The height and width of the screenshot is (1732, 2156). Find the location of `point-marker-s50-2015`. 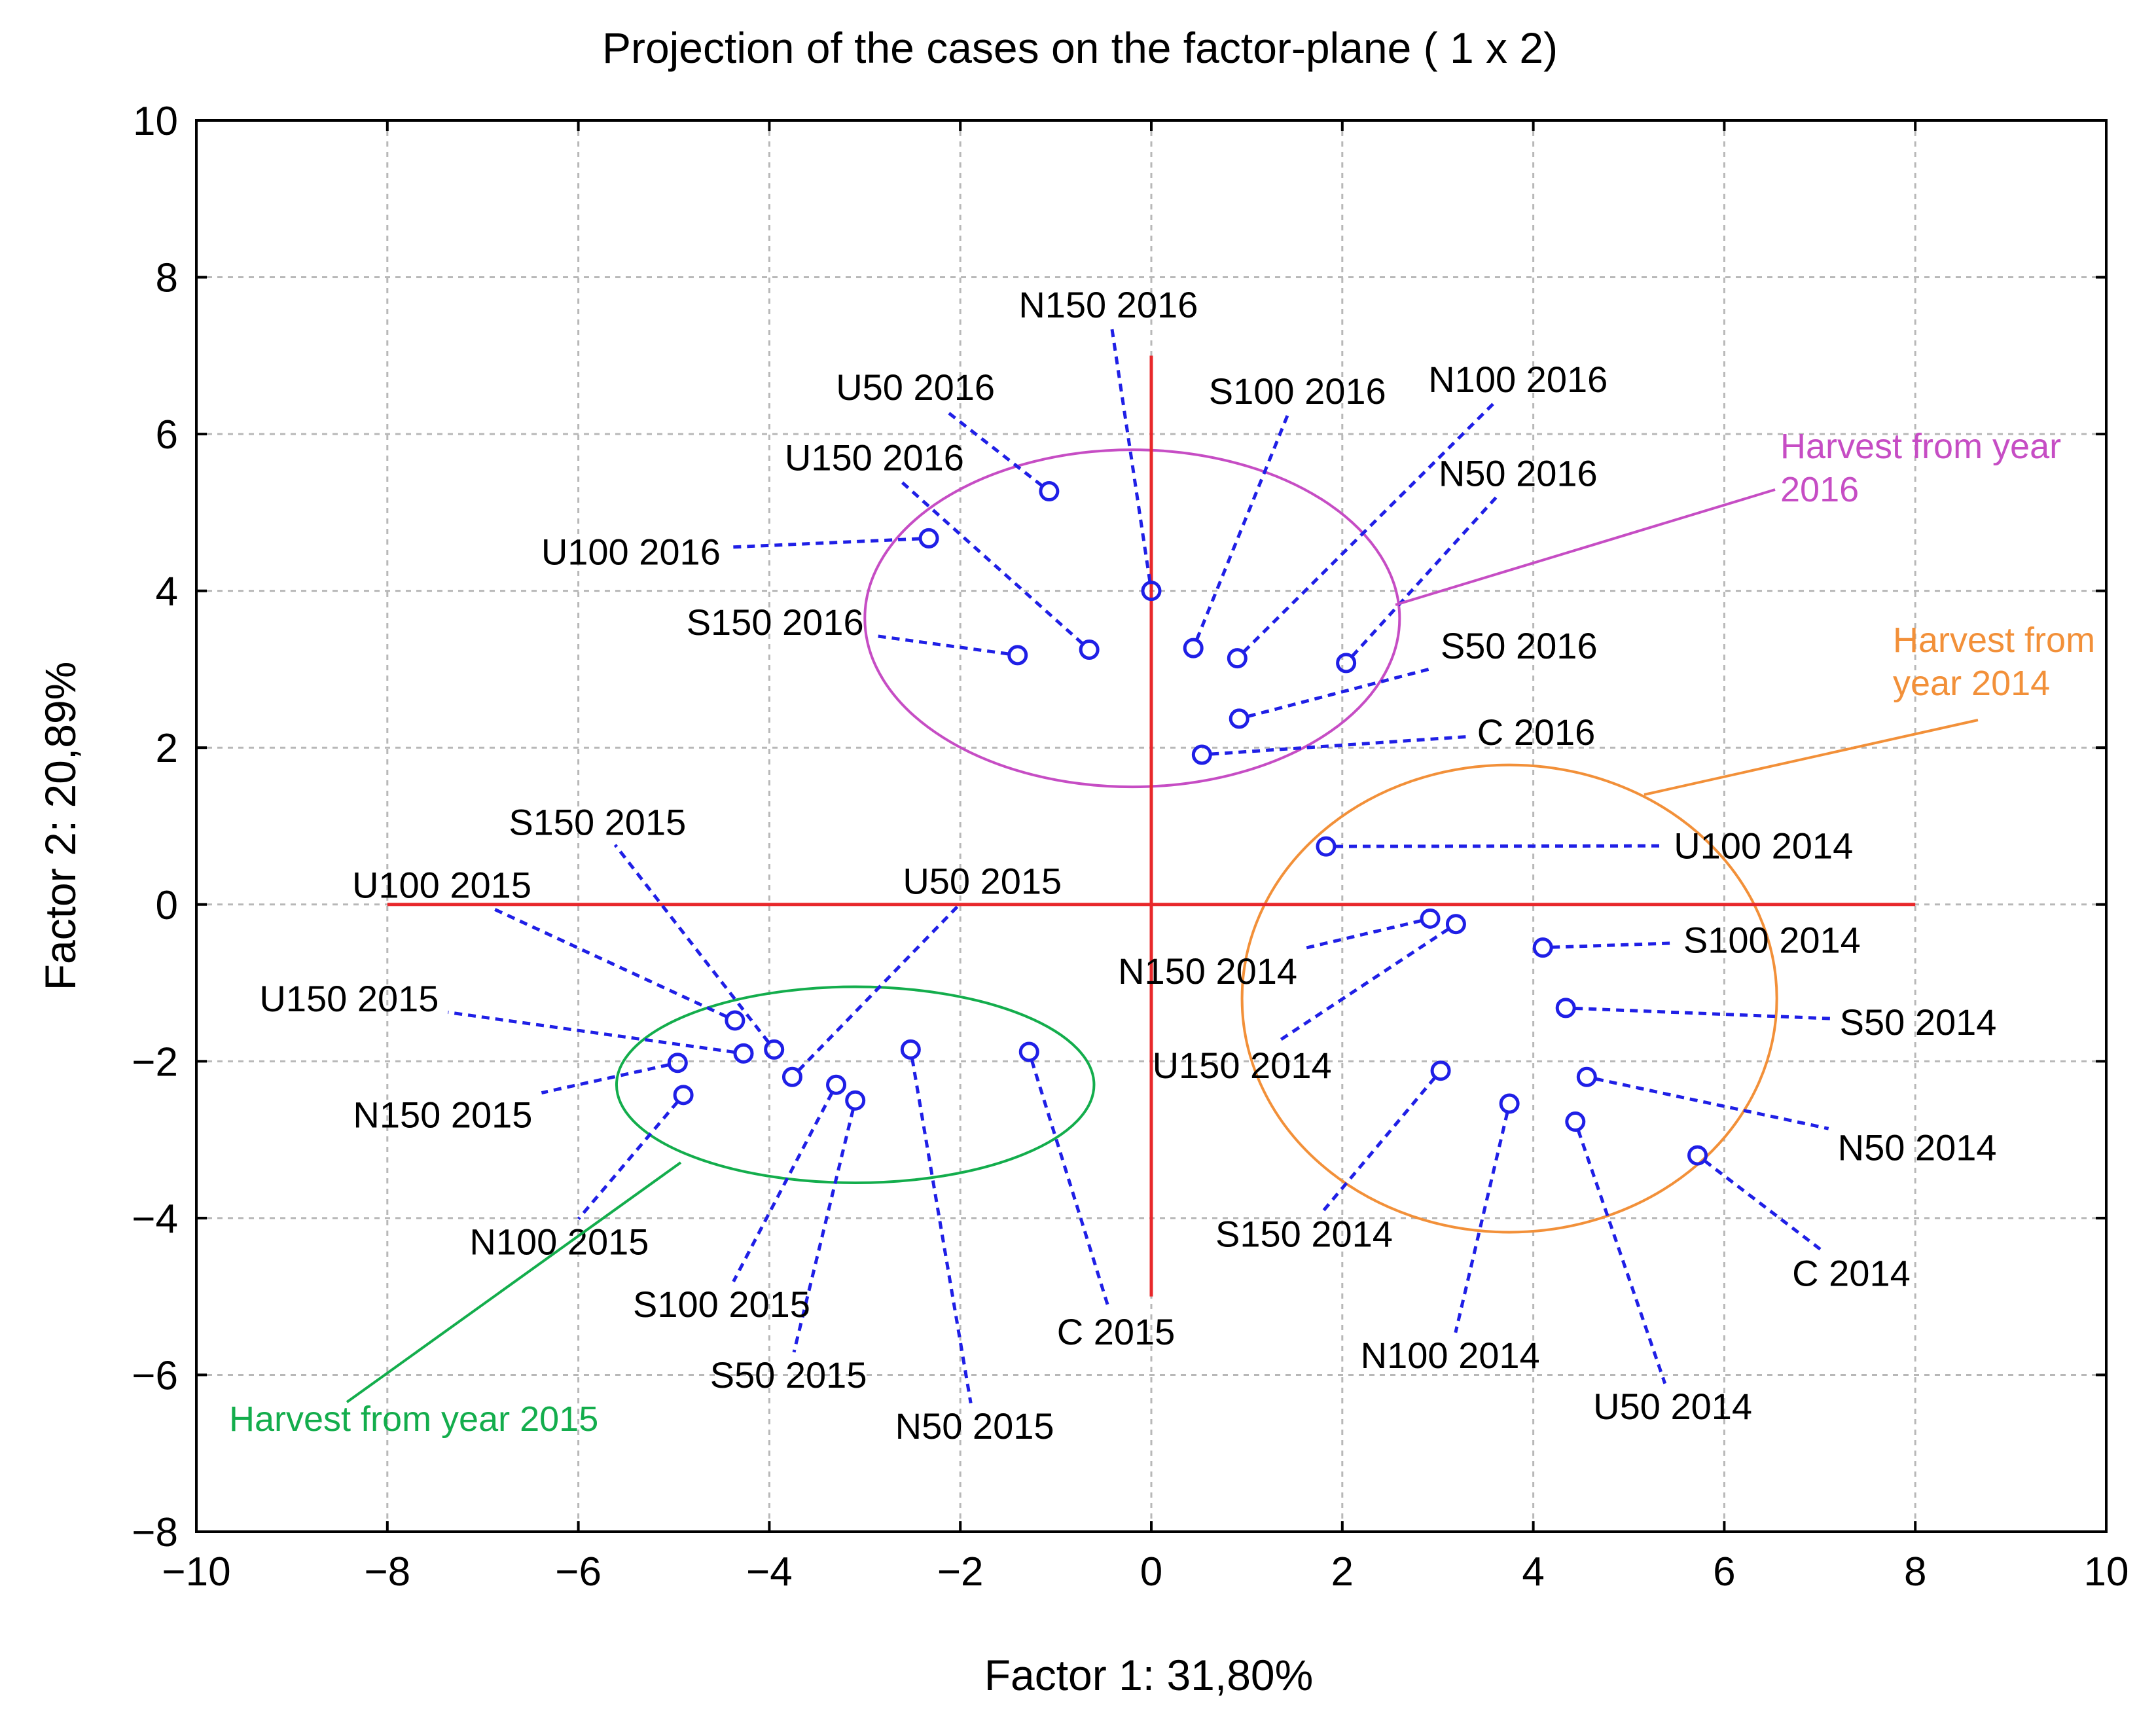

point-marker-s50-2015 is located at coordinates (855, 1100).